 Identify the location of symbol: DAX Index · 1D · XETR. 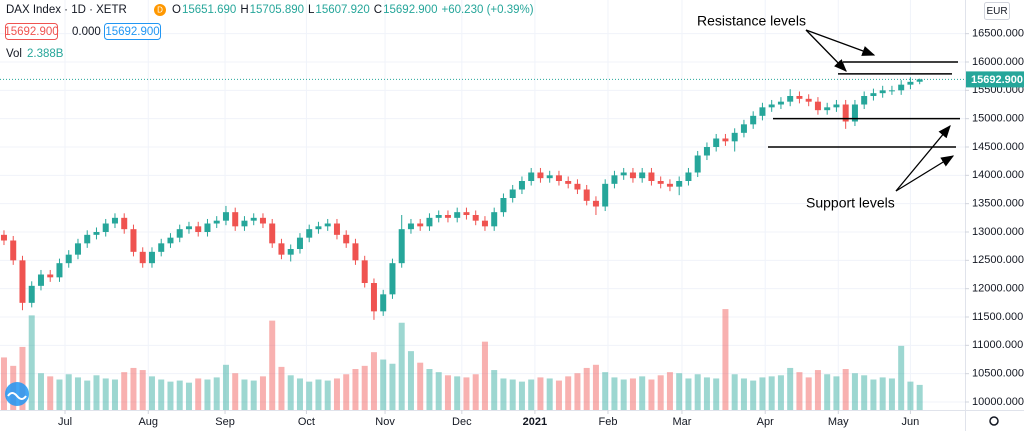
(66, 10).